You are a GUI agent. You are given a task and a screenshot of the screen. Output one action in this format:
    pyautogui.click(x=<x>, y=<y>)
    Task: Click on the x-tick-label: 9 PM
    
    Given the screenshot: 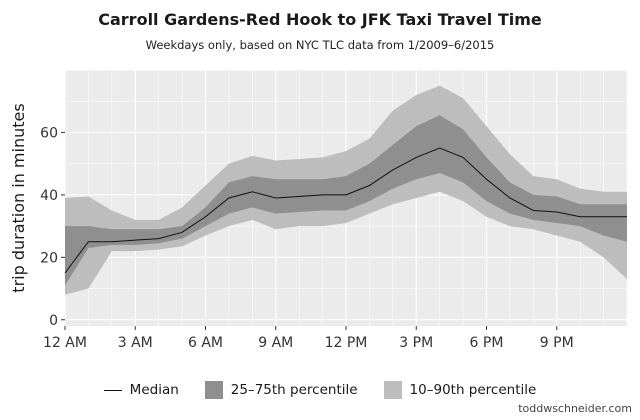 What is the action you would take?
    pyautogui.click(x=557, y=343)
    